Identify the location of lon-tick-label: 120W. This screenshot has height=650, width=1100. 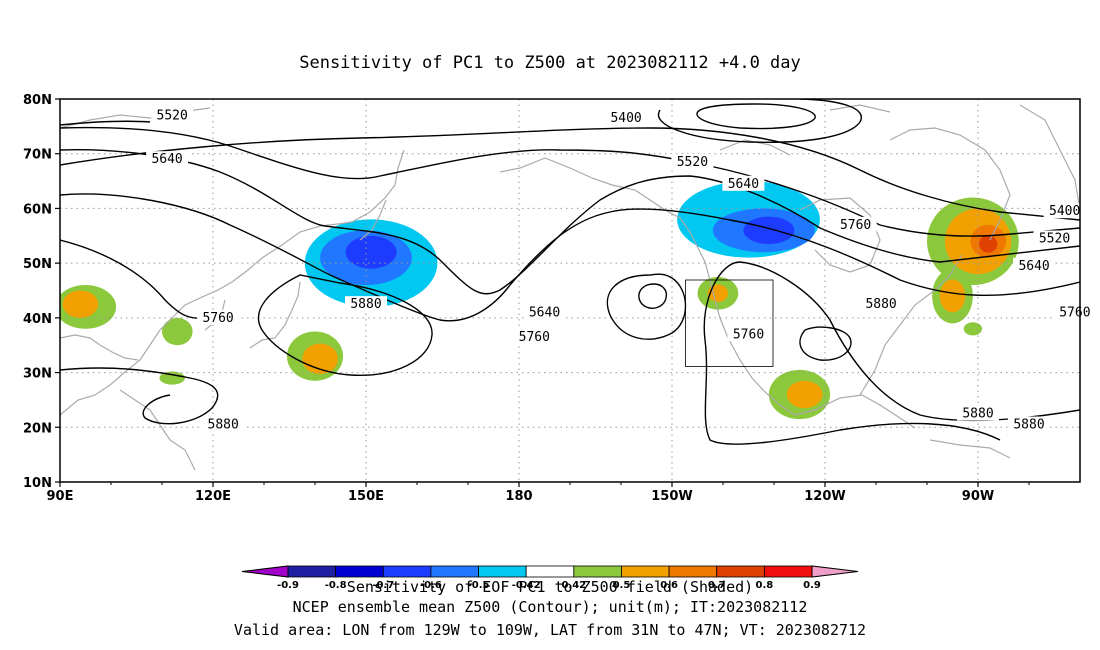
(824, 496).